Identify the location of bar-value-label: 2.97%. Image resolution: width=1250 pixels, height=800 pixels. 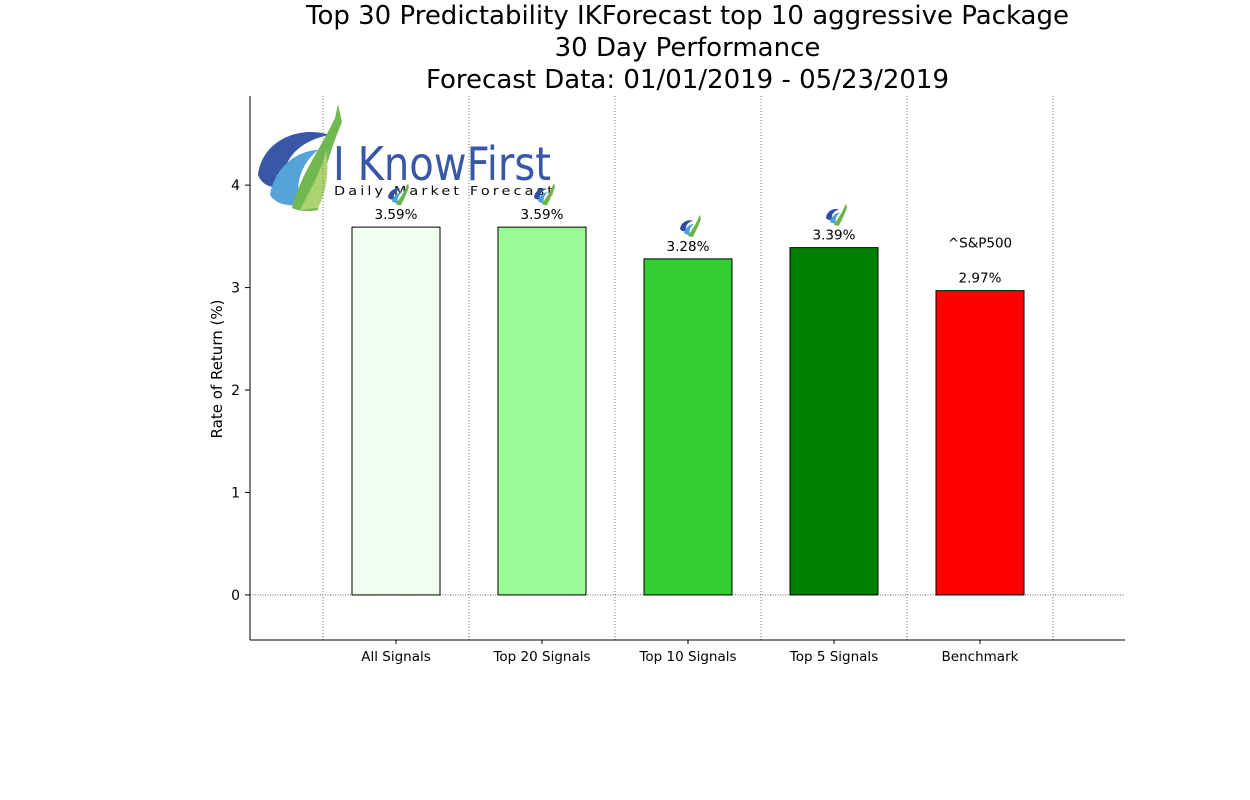
(980, 279).